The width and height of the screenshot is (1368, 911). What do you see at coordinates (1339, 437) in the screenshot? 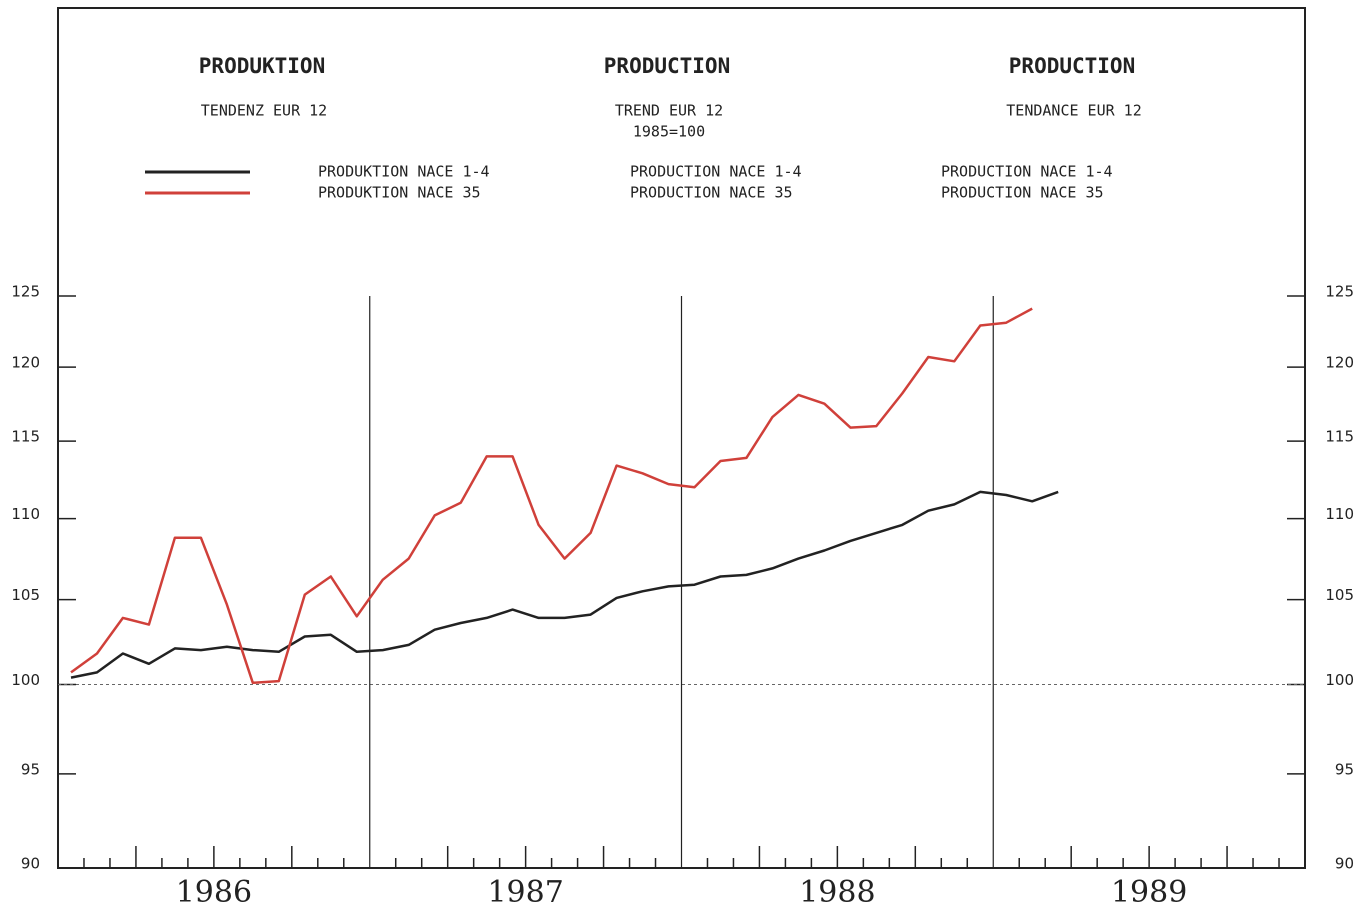
I see `y-tick-label-right: 115` at bounding box center [1339, 437].